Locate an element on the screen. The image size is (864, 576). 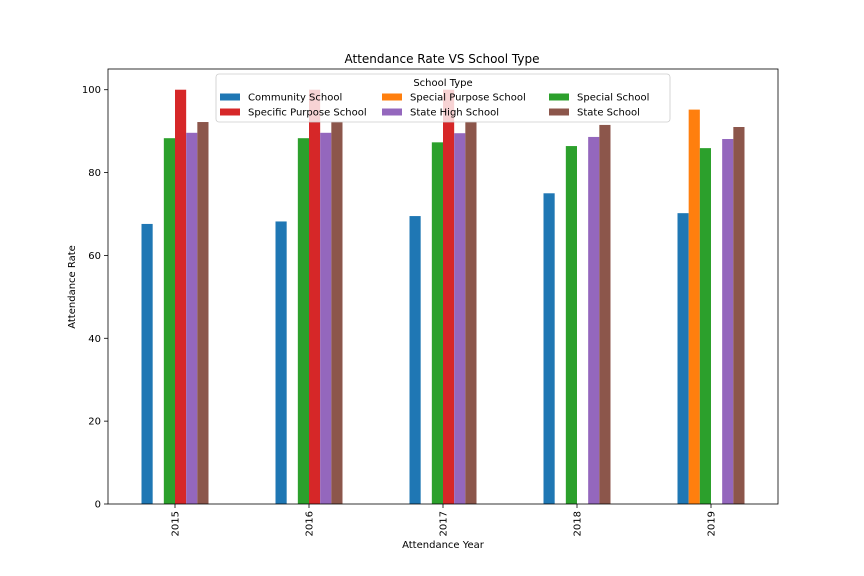
x-tick-label: 2019 is located at coordinates (712, 523).